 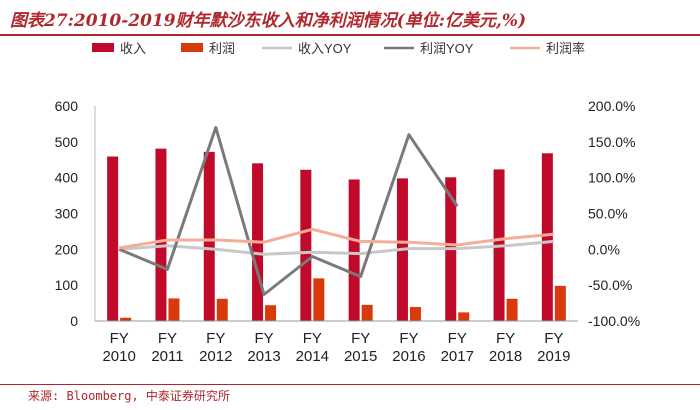 What do you see at coordinates (447, 48) in the screenshot?
I see `legend-label-3: 利润YOY` at bounding box center [447, 48].